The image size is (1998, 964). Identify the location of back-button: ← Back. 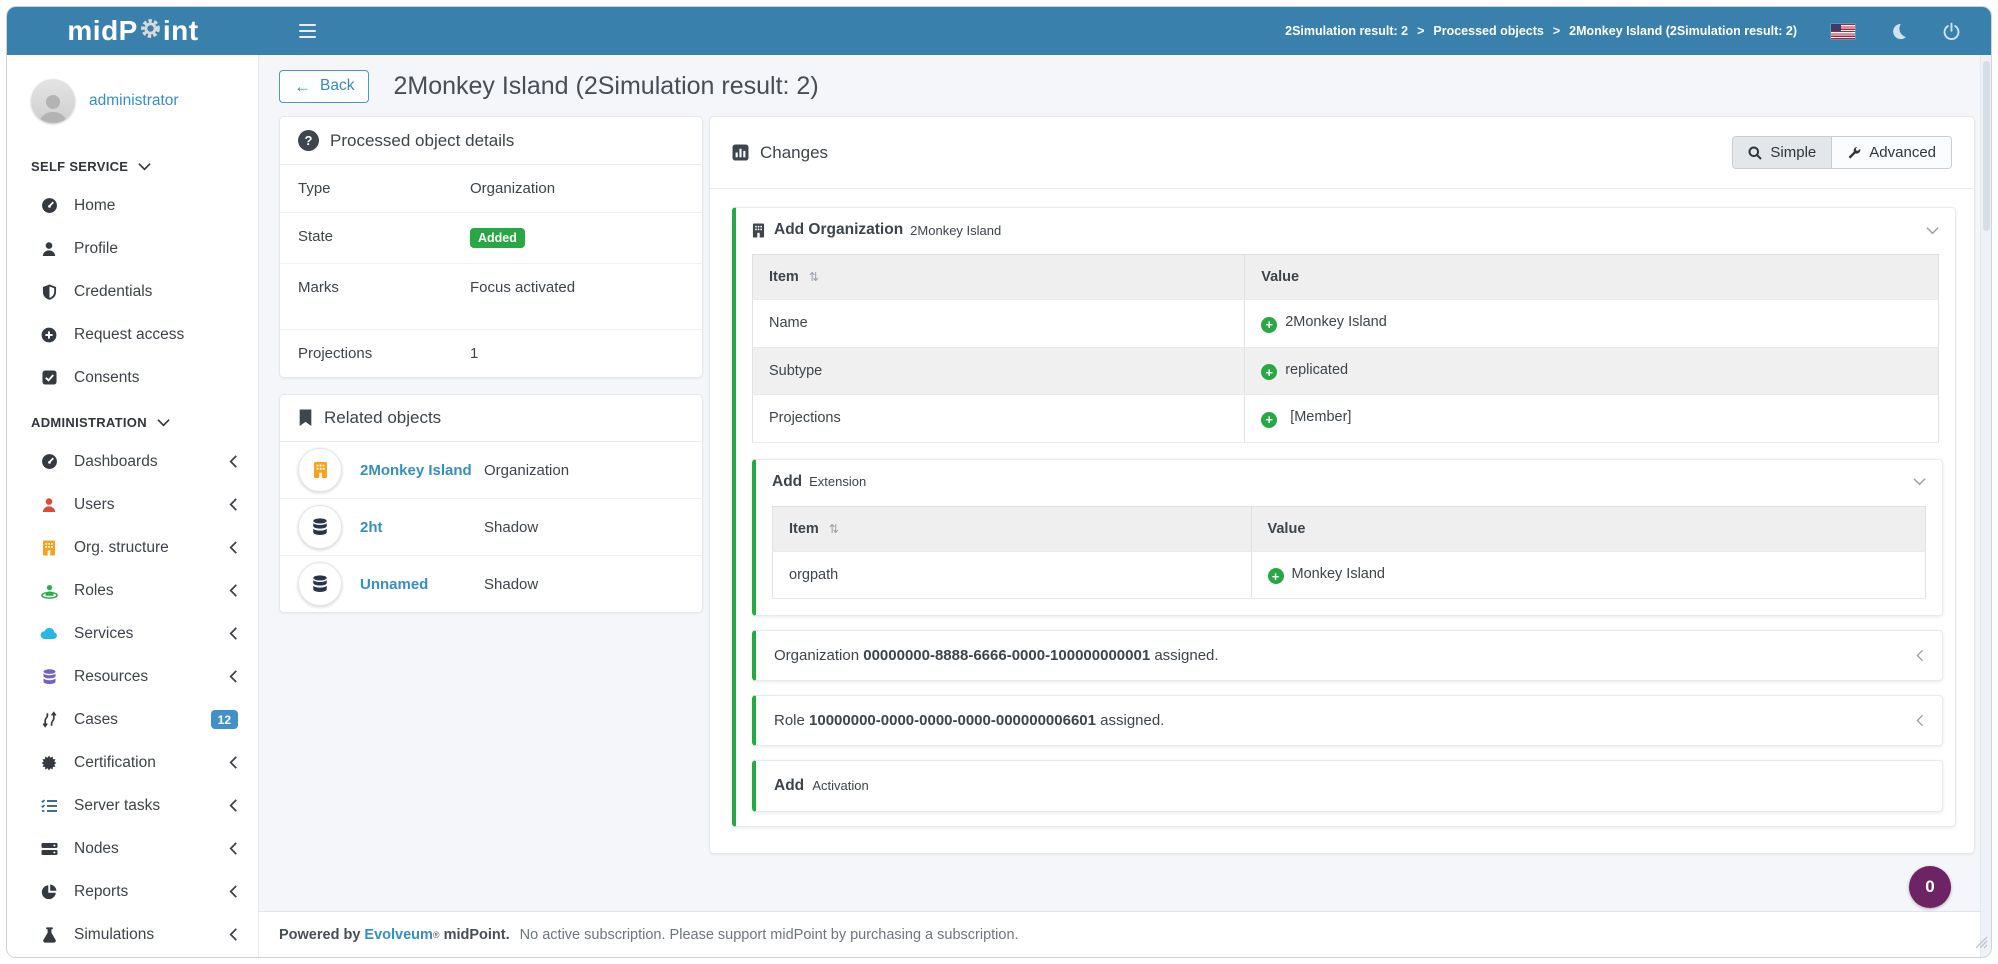
(324, 86).